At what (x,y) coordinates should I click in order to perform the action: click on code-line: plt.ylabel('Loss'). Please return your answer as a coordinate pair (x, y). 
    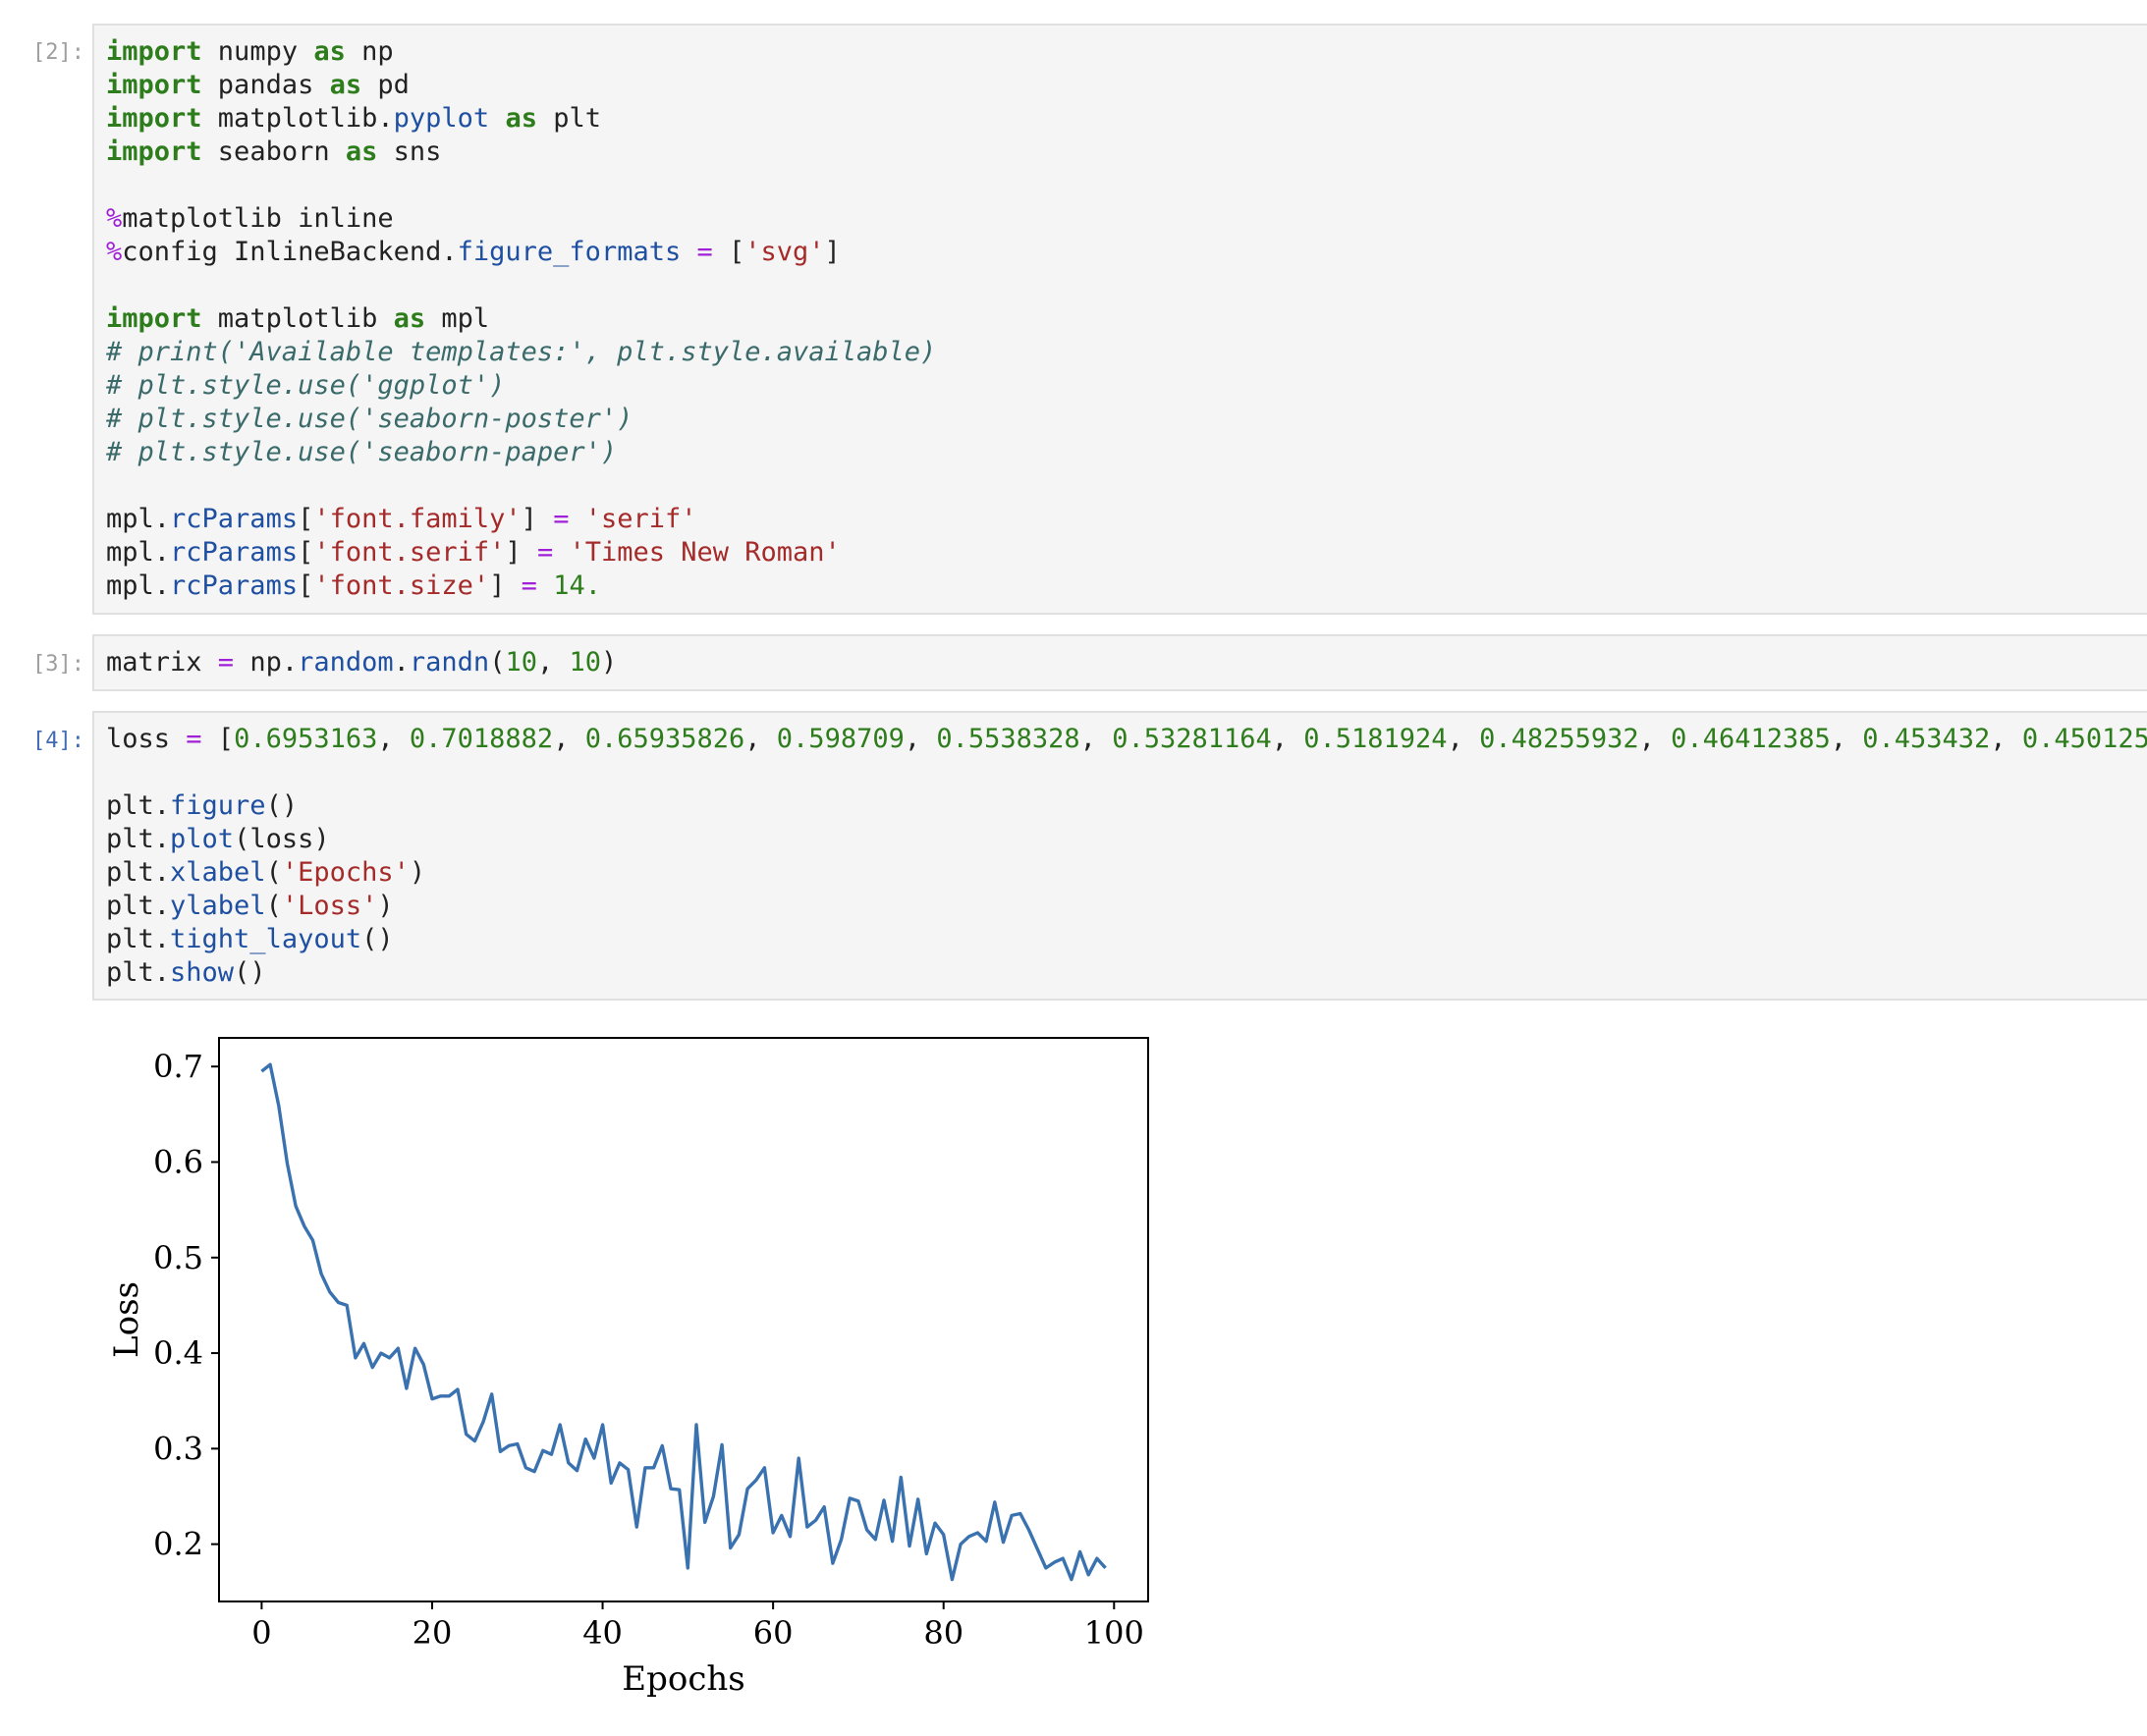
    Looking at the image, I should click on (1126, 906).